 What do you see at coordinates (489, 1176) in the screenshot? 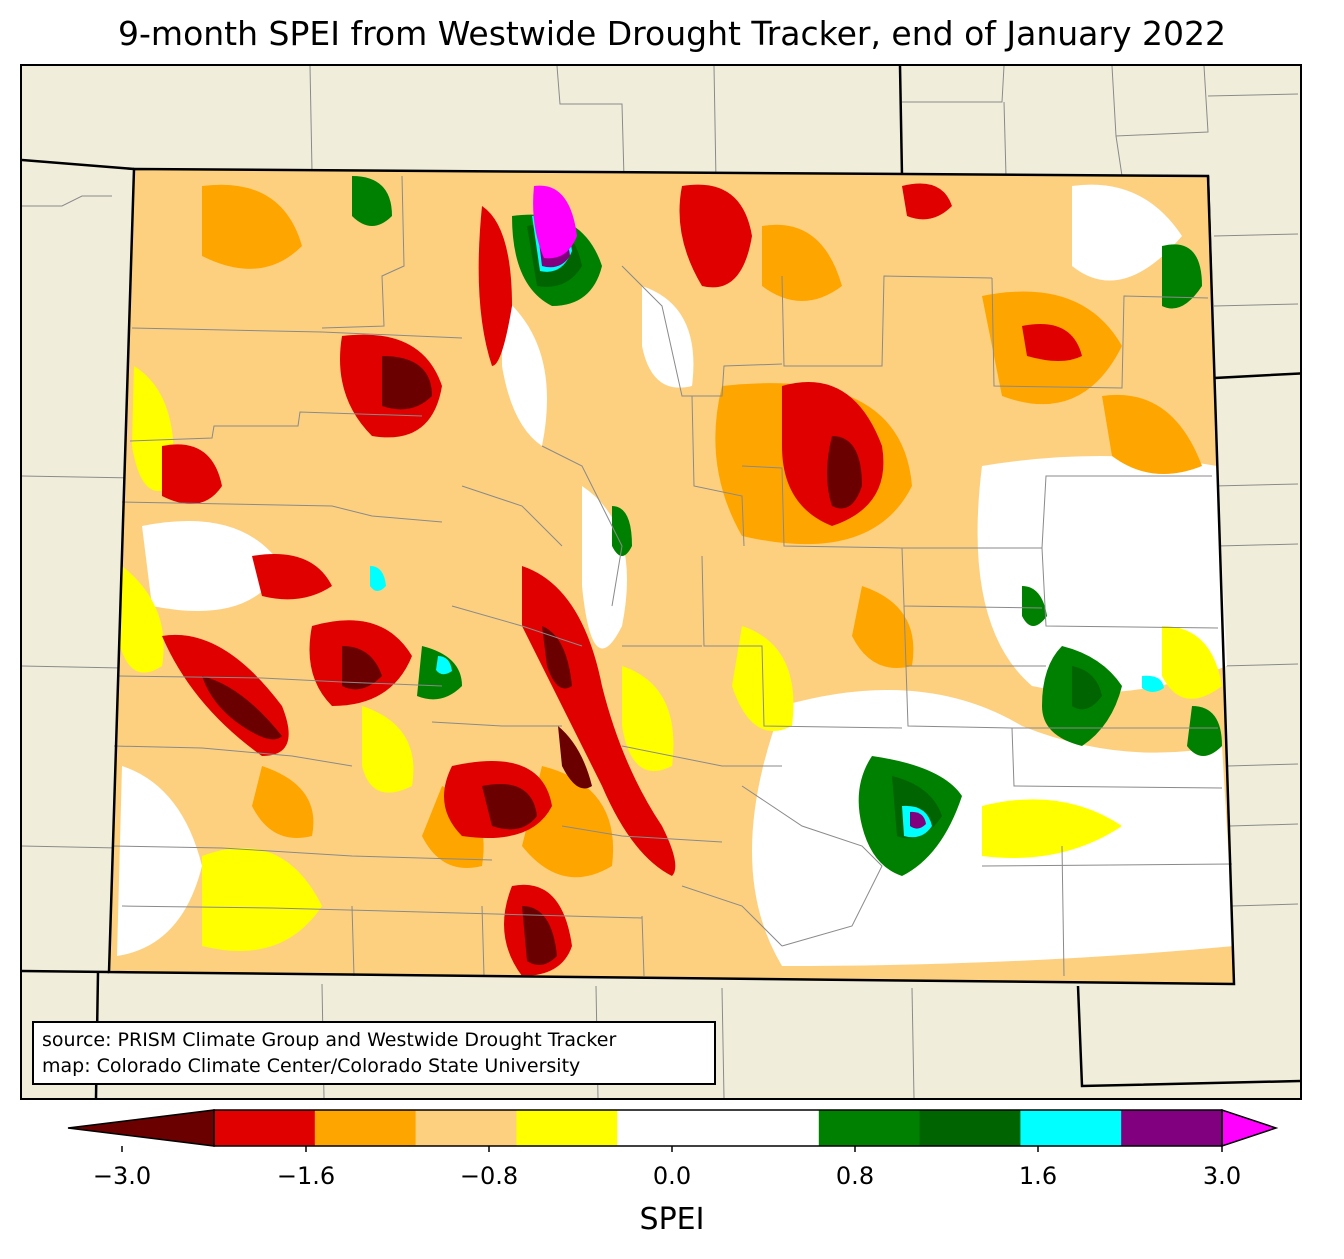
I see `colorbar-tick-label: −0.8` at bounding box center [489, 1176].